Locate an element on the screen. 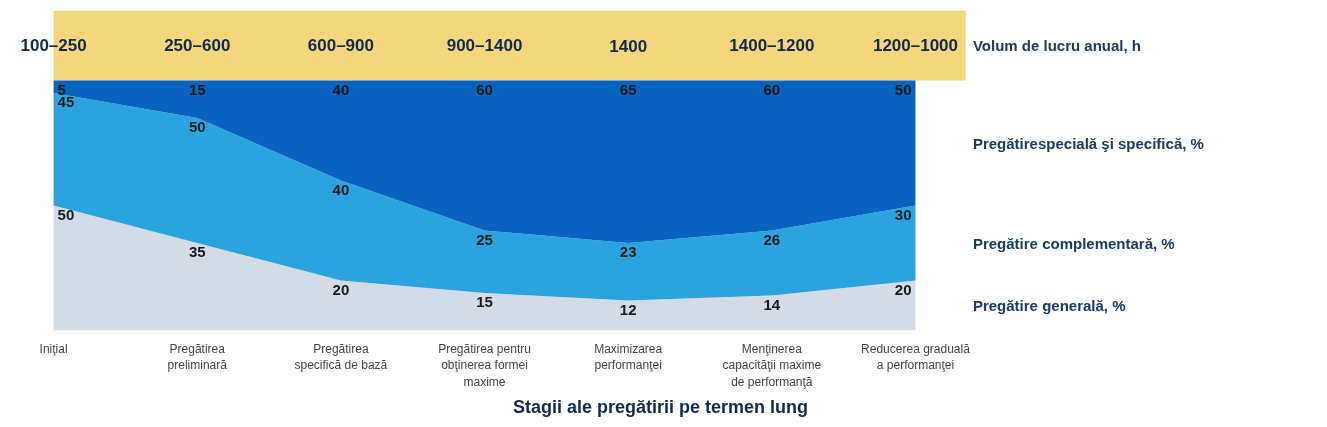  x-tick-label: Maximizarea performanţei is located at coordinates (628, 357).